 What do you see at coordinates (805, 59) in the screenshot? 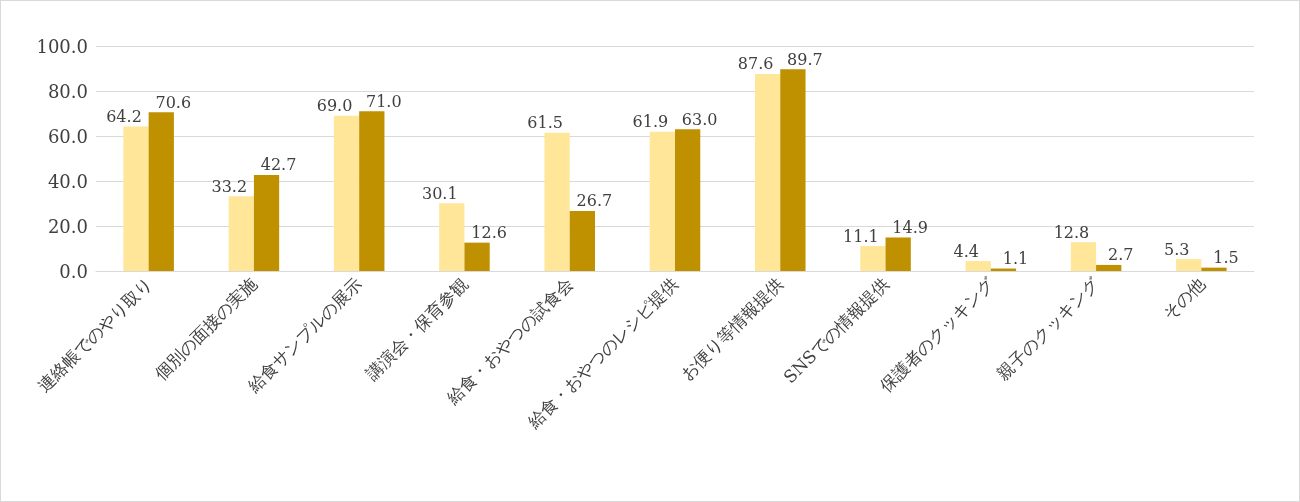
I see `data-label: 89.7` at bounding box center [805, 59].